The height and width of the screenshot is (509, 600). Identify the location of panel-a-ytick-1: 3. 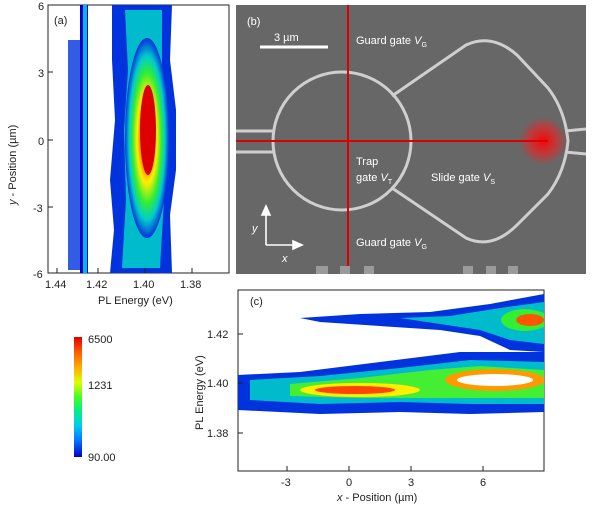
(41, 74).